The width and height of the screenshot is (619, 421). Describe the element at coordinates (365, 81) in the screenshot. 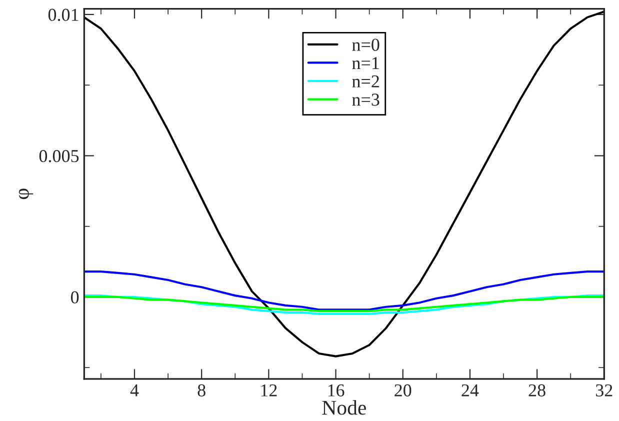

I see `legend-label: n=2` at that location.